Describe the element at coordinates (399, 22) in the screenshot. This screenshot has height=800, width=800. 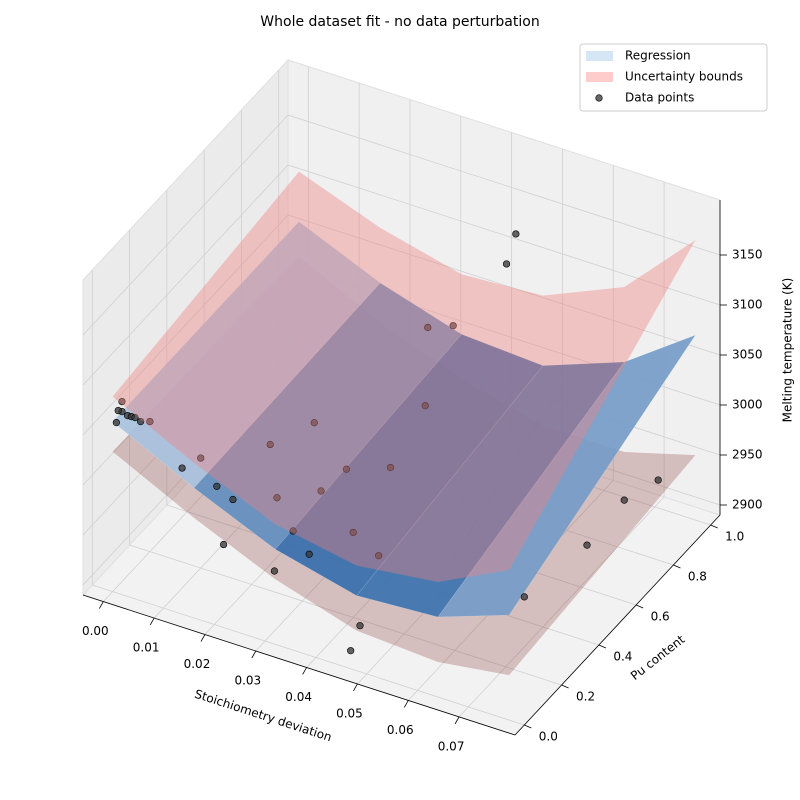
I see `chart-title: Whole dataset fit - no data perturbation` at that location.